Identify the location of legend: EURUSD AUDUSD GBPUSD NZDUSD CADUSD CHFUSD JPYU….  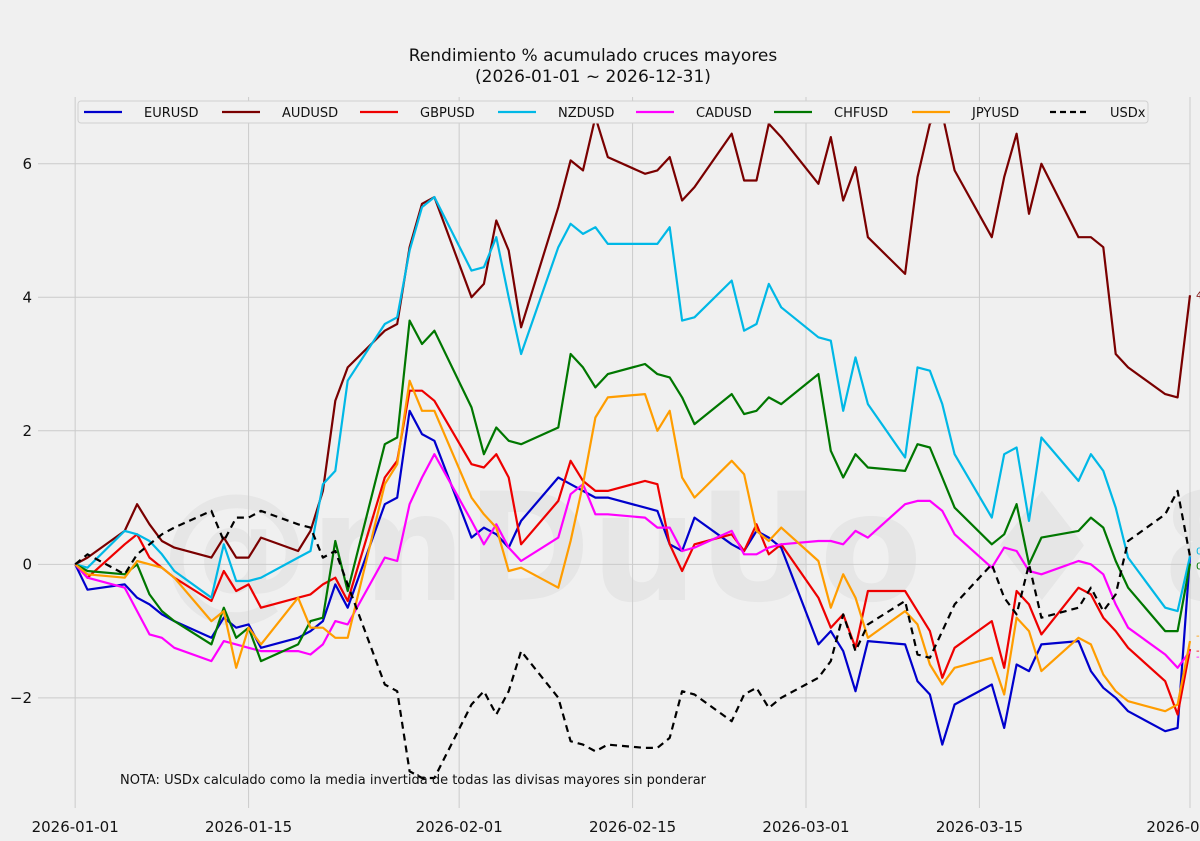
(613, 112).